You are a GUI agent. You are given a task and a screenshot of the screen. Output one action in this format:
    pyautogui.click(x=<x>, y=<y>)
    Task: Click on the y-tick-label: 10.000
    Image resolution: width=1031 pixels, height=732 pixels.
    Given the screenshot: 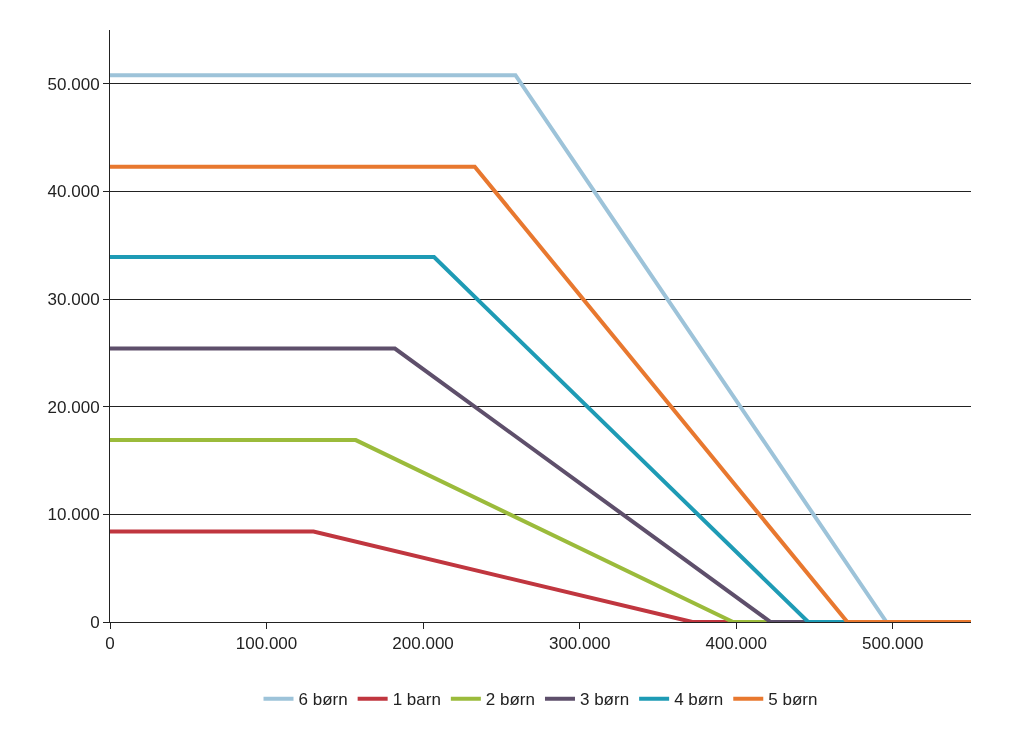 What is the action you would take?
    pyautogui.click(x=73, y=515)
    